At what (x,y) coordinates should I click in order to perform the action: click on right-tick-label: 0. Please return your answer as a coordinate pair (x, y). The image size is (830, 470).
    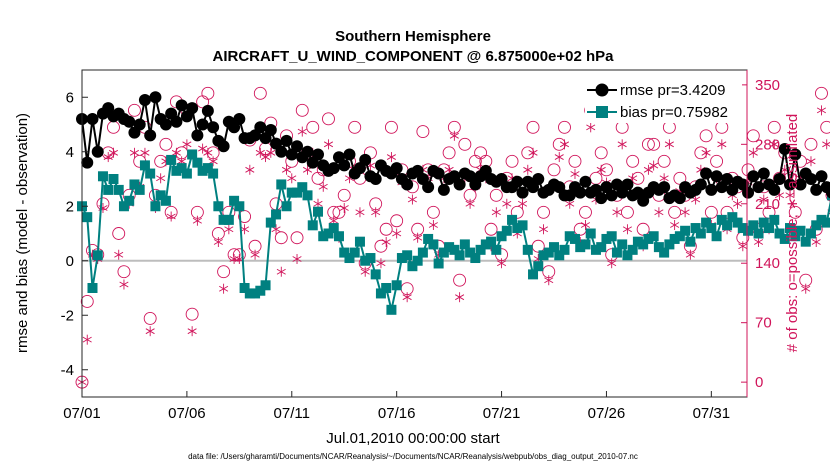
    Looking at the image, I should click on (759, 382).